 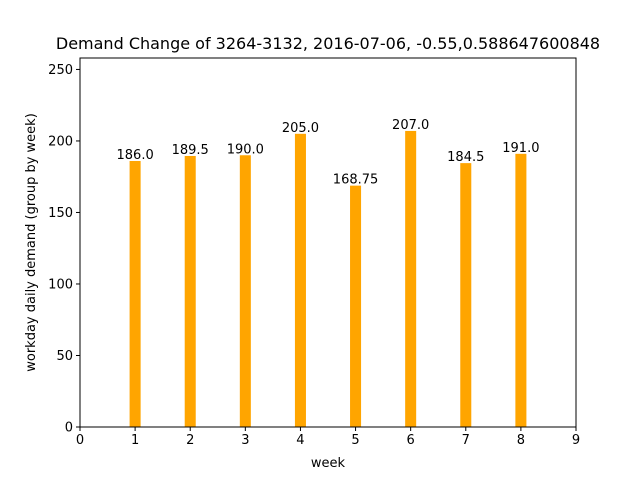 I want to click on x-tick-label: 1, so click(x=135, y=440).